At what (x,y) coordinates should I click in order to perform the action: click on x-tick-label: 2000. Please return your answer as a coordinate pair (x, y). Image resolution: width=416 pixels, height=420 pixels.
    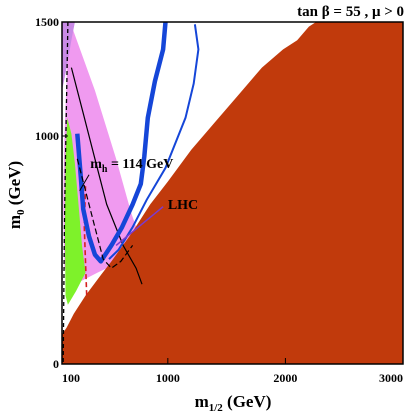
    Looking at the image, I should click on (285, 378).